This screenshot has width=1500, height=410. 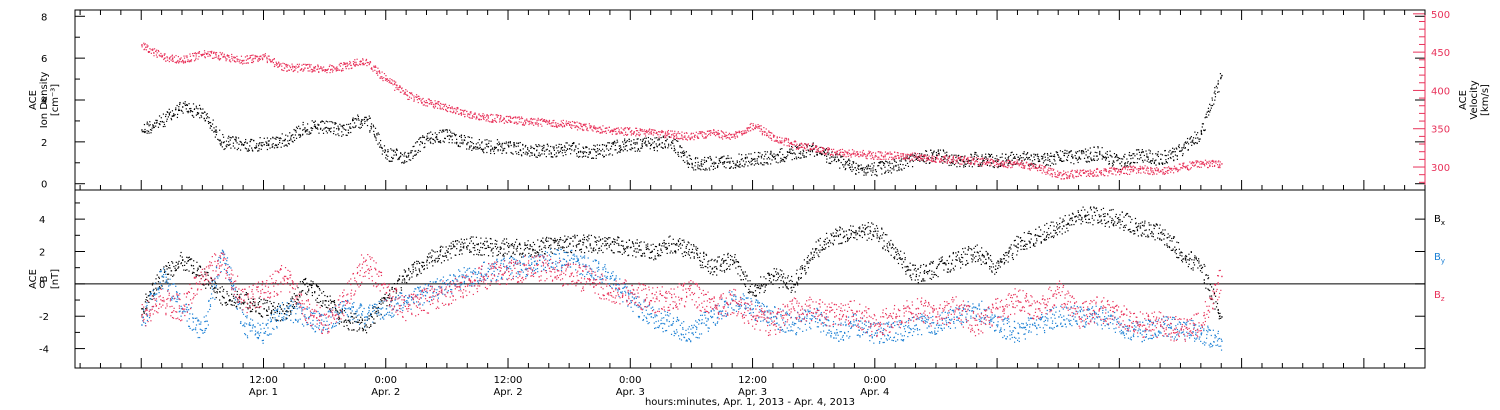 I want to click on top-y2tick-label-1: 350, so click(x=1440, y=130).